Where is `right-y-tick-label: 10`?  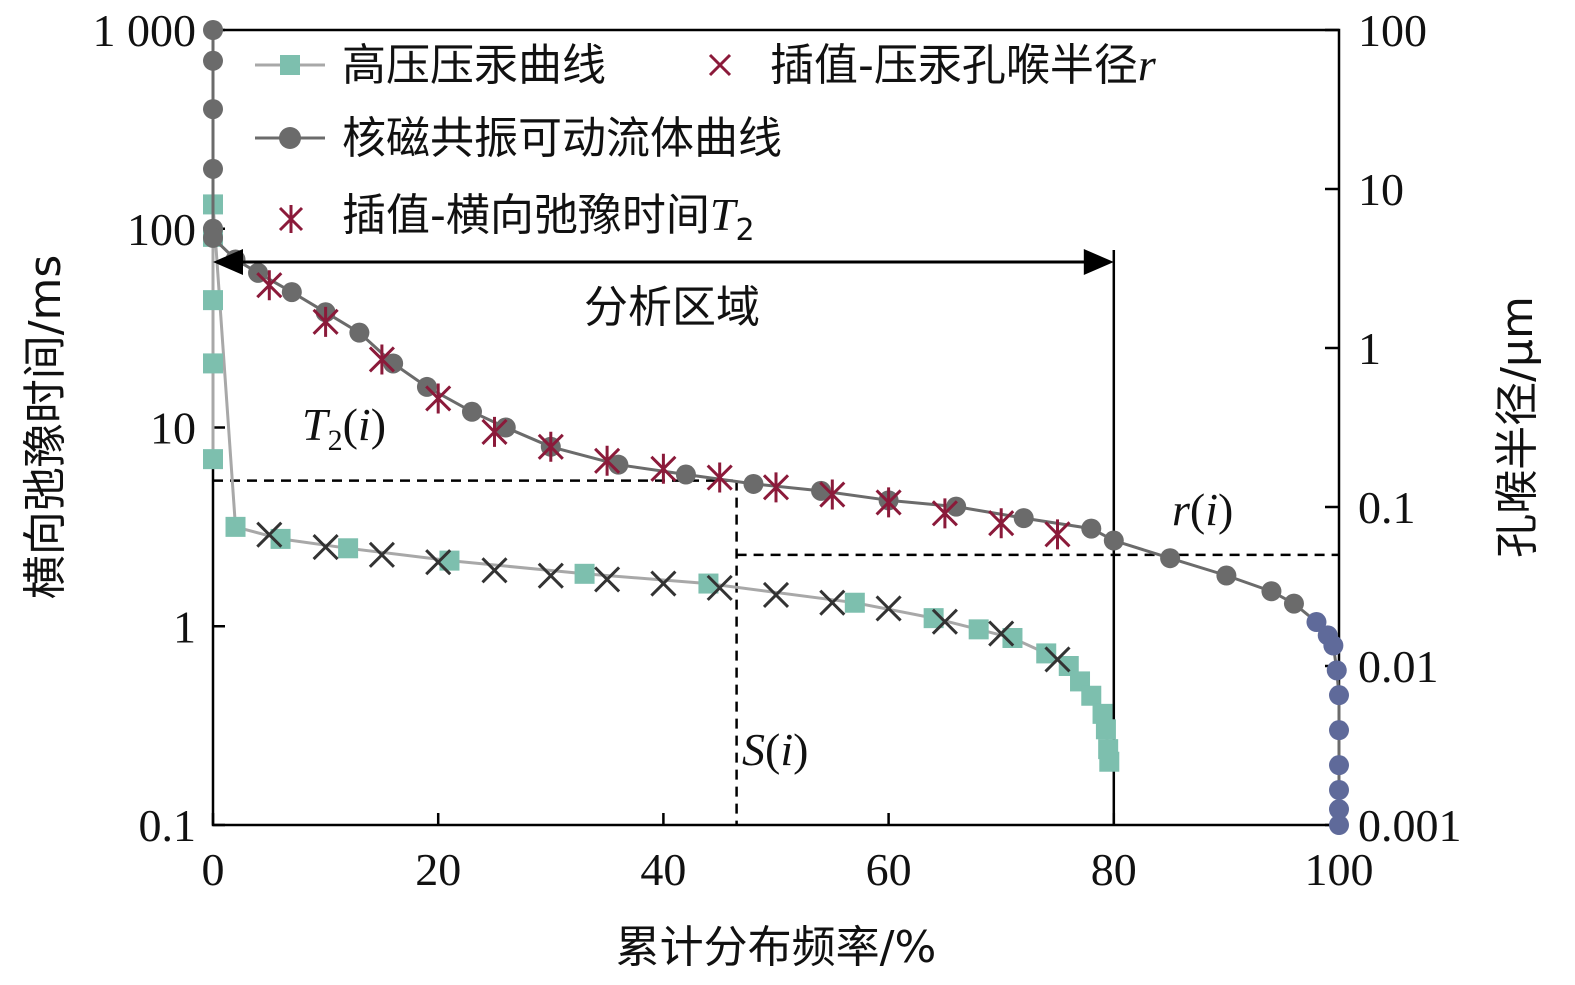 right-y-tick-label: 10 is located at coordinates (1381, 189).